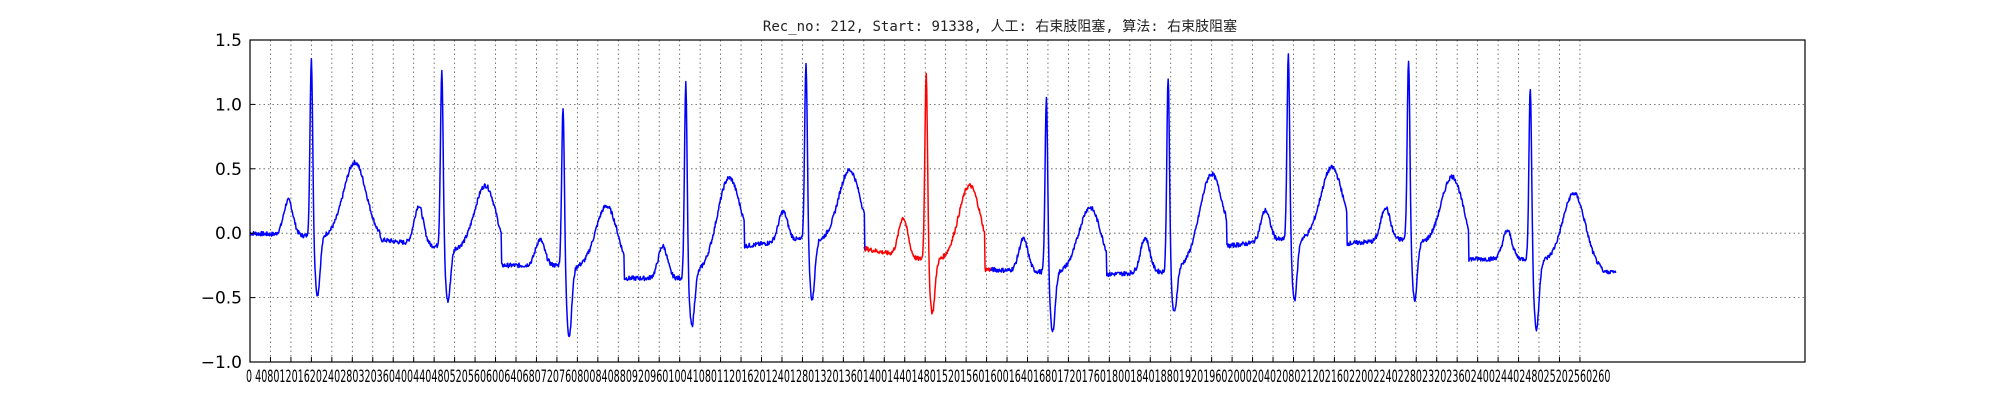 The image size is (2000, 405). Describe the element at coordinates (221, 363) in the screenshot. I see `y-tick-label: −1.0` at that location.